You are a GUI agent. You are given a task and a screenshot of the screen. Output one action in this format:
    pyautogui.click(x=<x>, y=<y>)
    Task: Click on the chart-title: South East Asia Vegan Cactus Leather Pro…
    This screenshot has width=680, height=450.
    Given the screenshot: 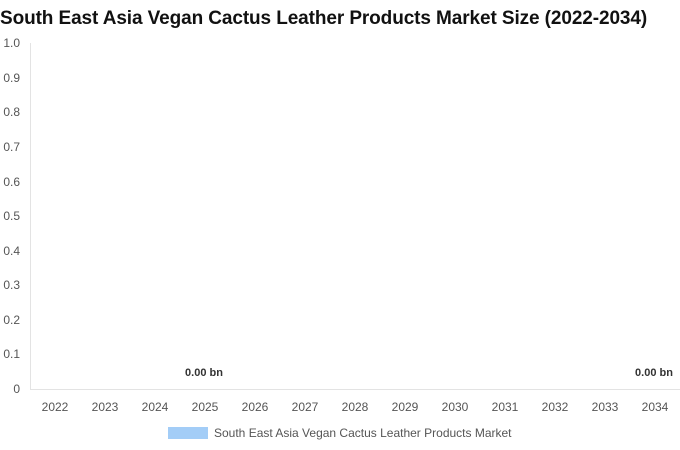 What is the action you would take?
    pyautogui.click(x=324, y=18)
    